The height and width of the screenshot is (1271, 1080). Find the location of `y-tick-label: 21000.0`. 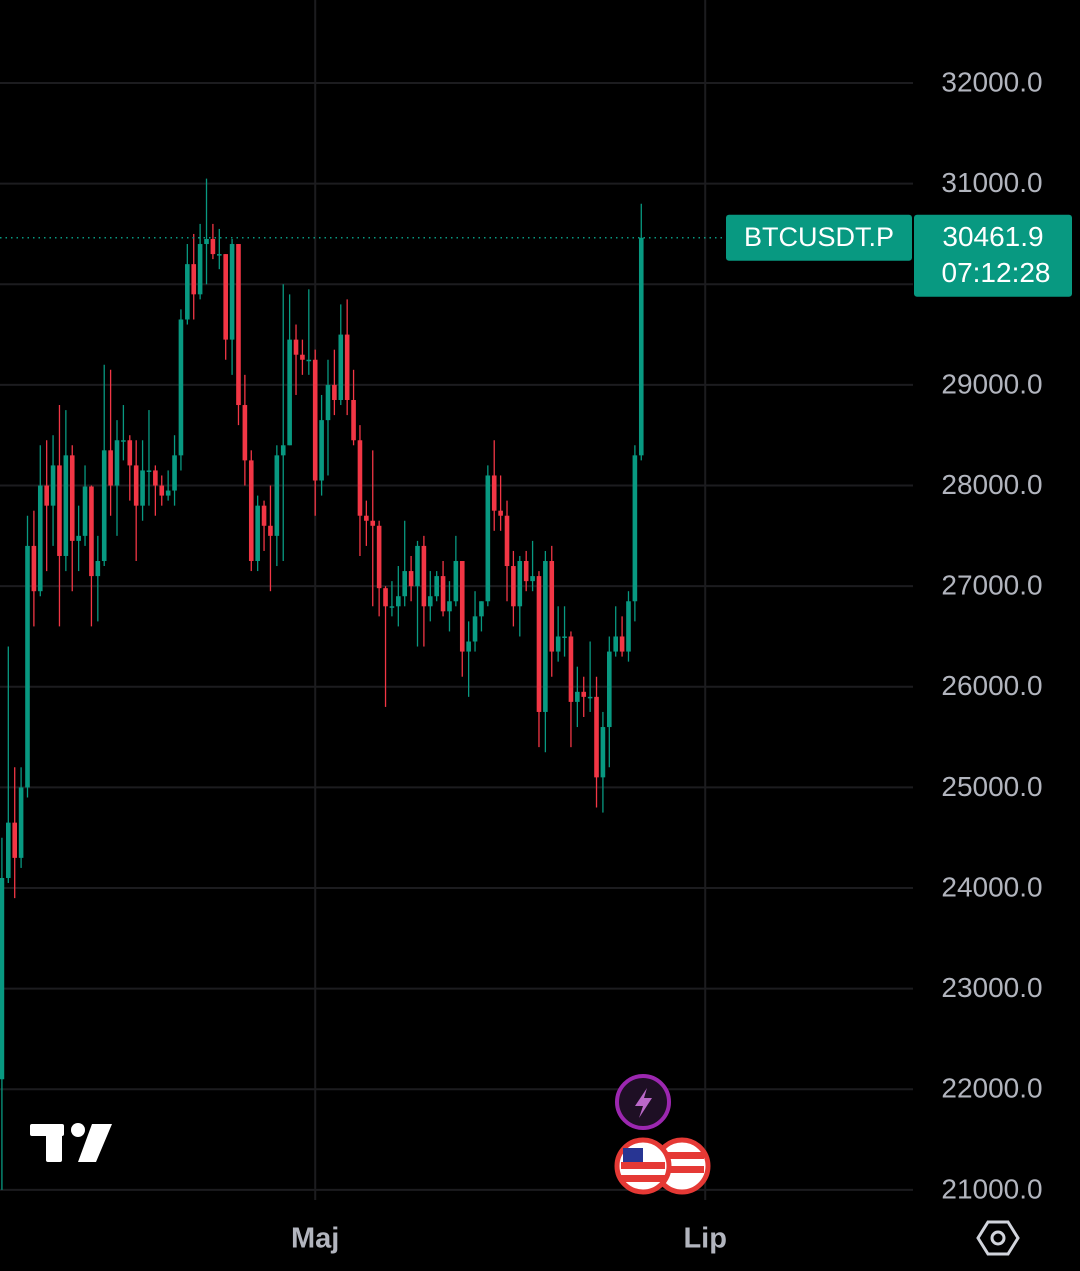

y-tick-label: 21000.0 is located at coordinates (991, 1188).